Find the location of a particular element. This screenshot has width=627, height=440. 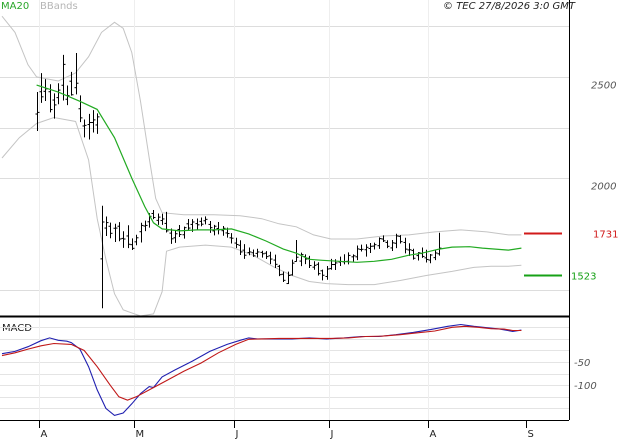

macd-title: MACD is located at coordinates (17, 328).